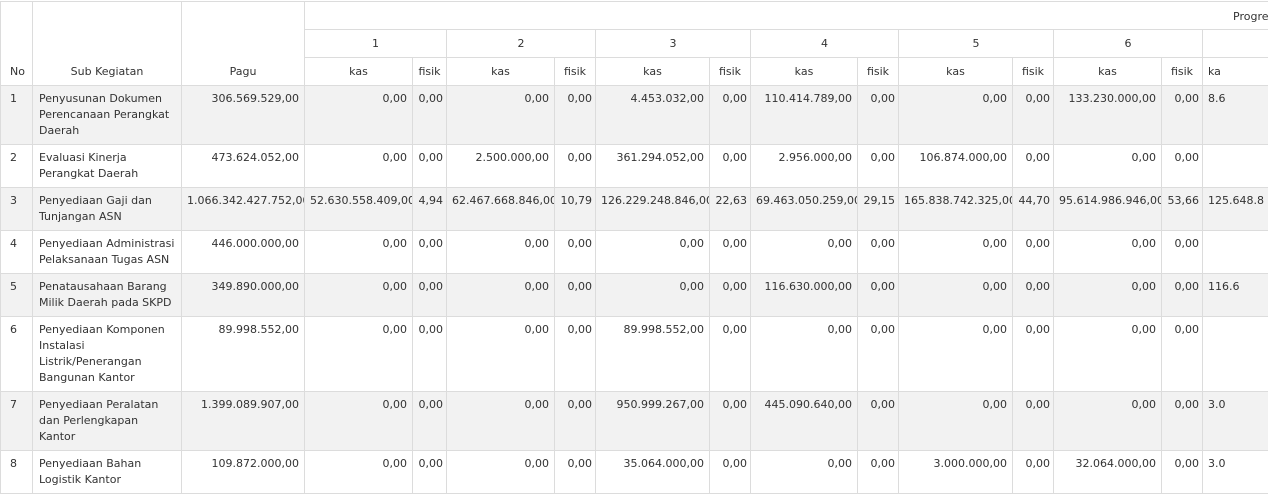  I want to click on col-header-sub-kegiatan: Sub Kegiatan, so click(107, 43).